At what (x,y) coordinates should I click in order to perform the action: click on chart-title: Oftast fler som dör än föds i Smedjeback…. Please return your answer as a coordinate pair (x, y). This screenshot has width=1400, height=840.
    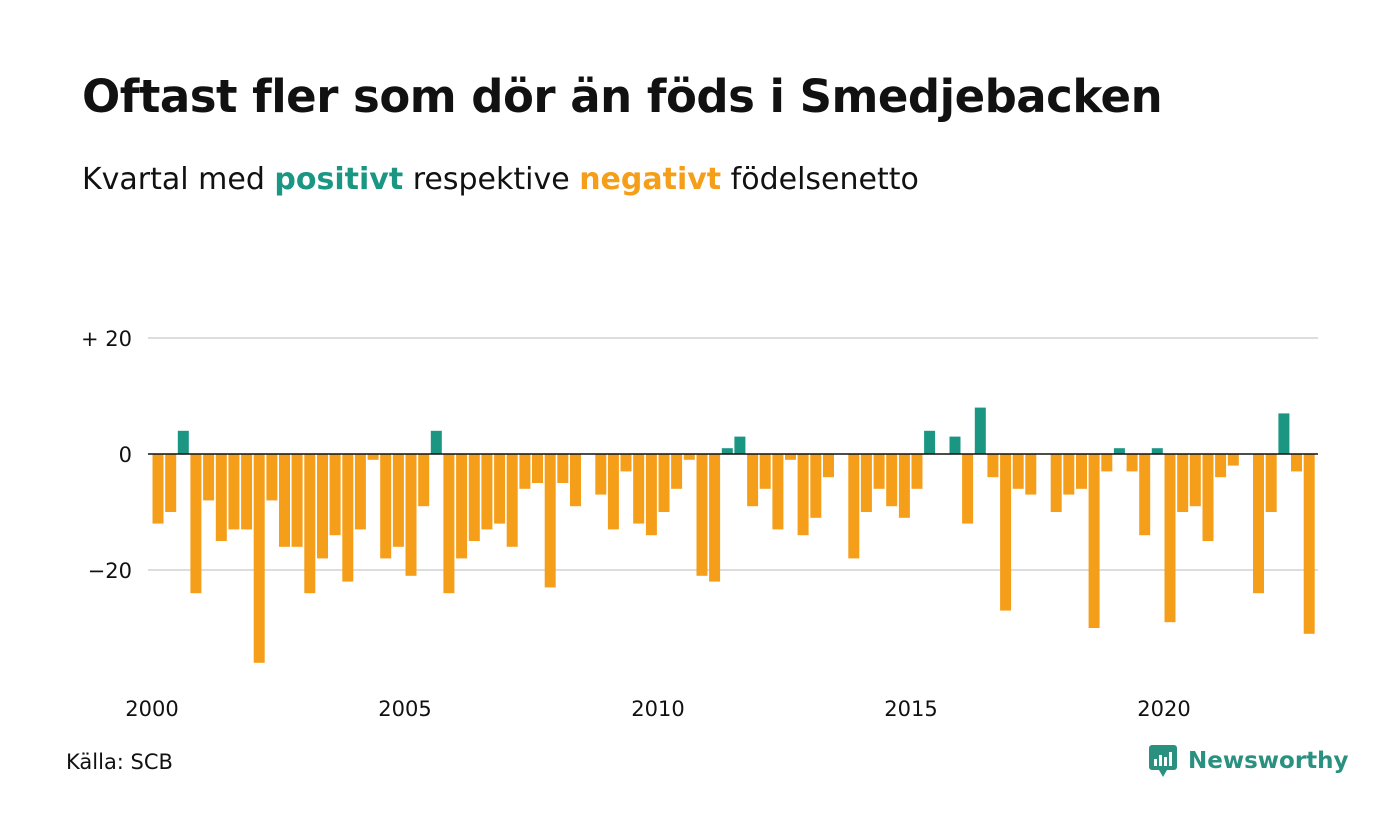
    Looking at the image, I should click on (622, 96).